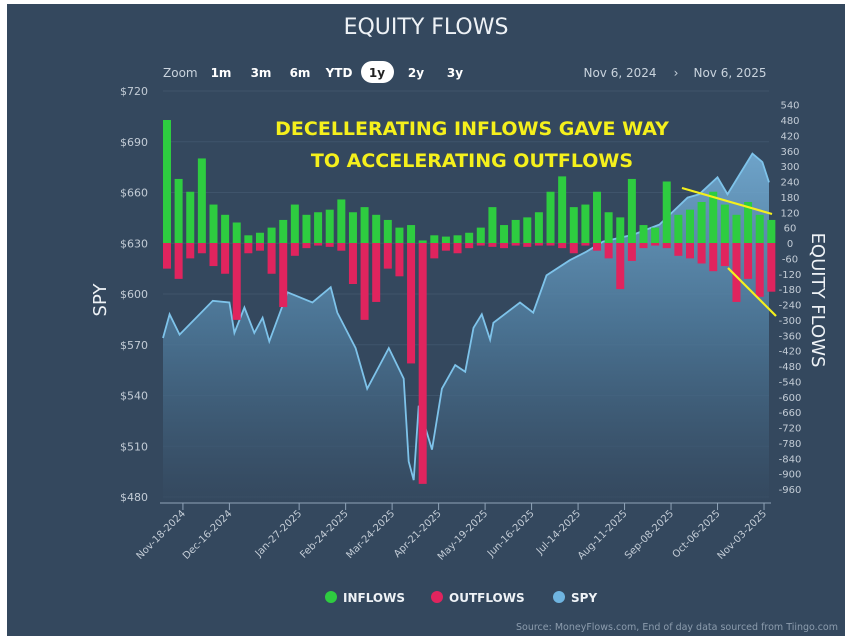  I want to click on legend-spy: SPY, so click(584, 598).